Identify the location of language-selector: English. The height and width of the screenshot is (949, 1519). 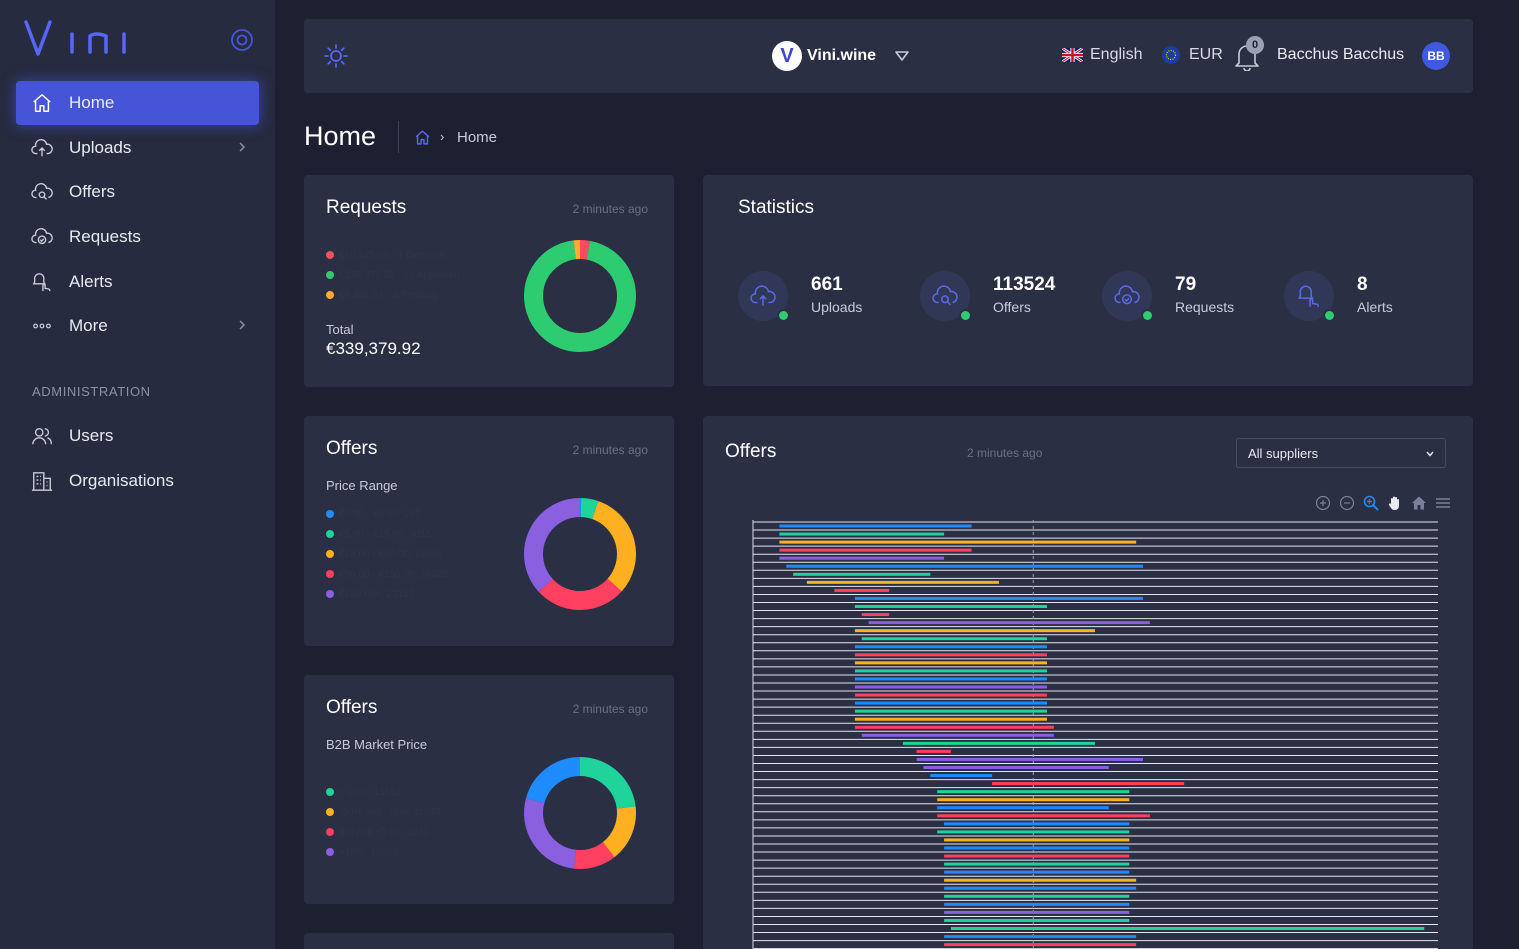
(1102, 55).